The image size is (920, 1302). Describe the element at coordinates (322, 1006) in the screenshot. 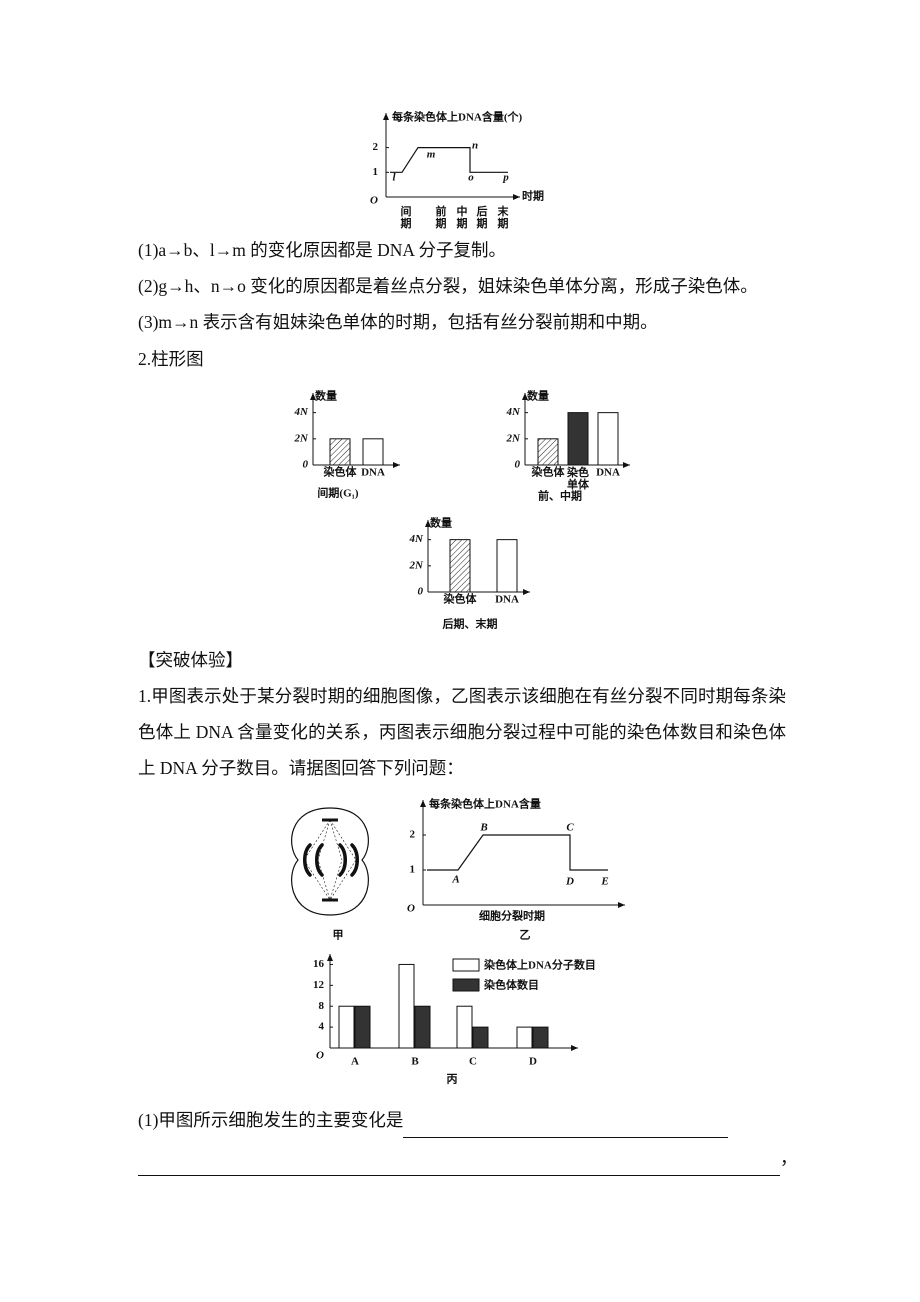

I see `y-tick-label: 8` at that location.